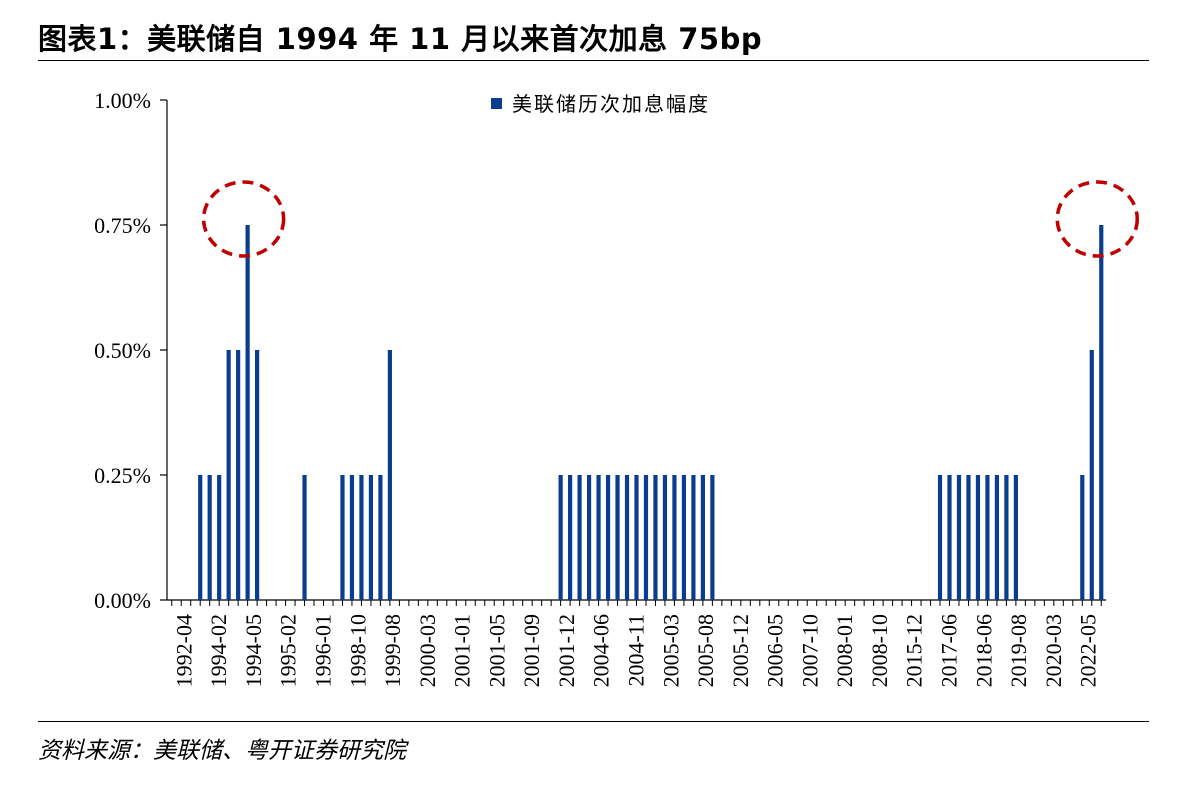 The image size is (1189, 799). What do you see at coordinates (809, 650) in the screenshot?
I see `x-tick-label: 2007-10` at bounding box center [809, 650].